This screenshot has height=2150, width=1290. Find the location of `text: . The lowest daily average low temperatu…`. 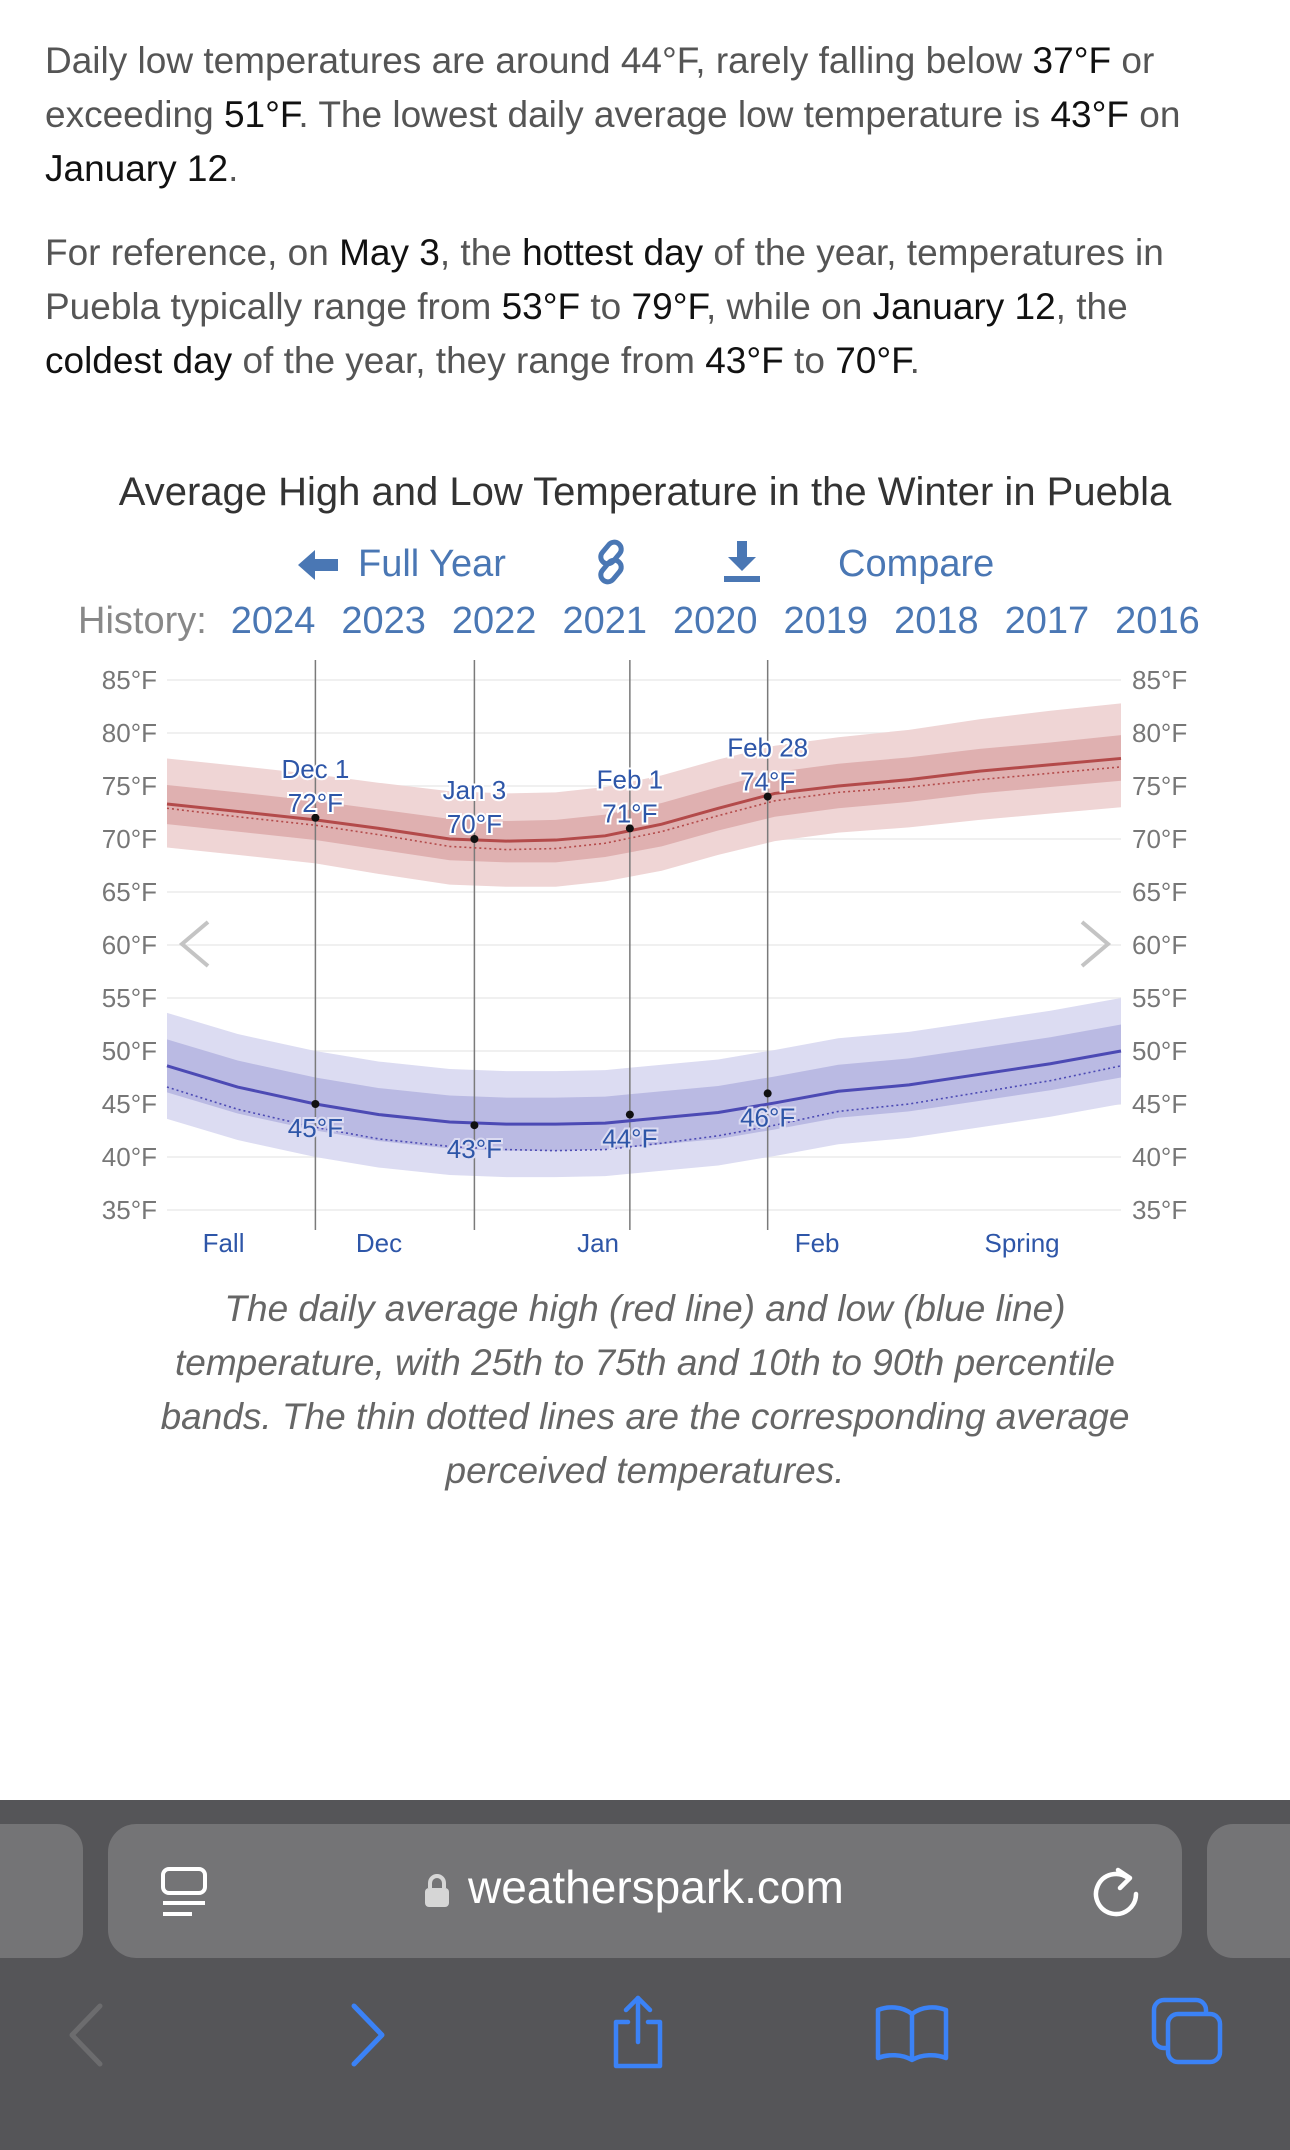

text: . The lowest daily average low temperatu… is located at coordinates (674, 114).